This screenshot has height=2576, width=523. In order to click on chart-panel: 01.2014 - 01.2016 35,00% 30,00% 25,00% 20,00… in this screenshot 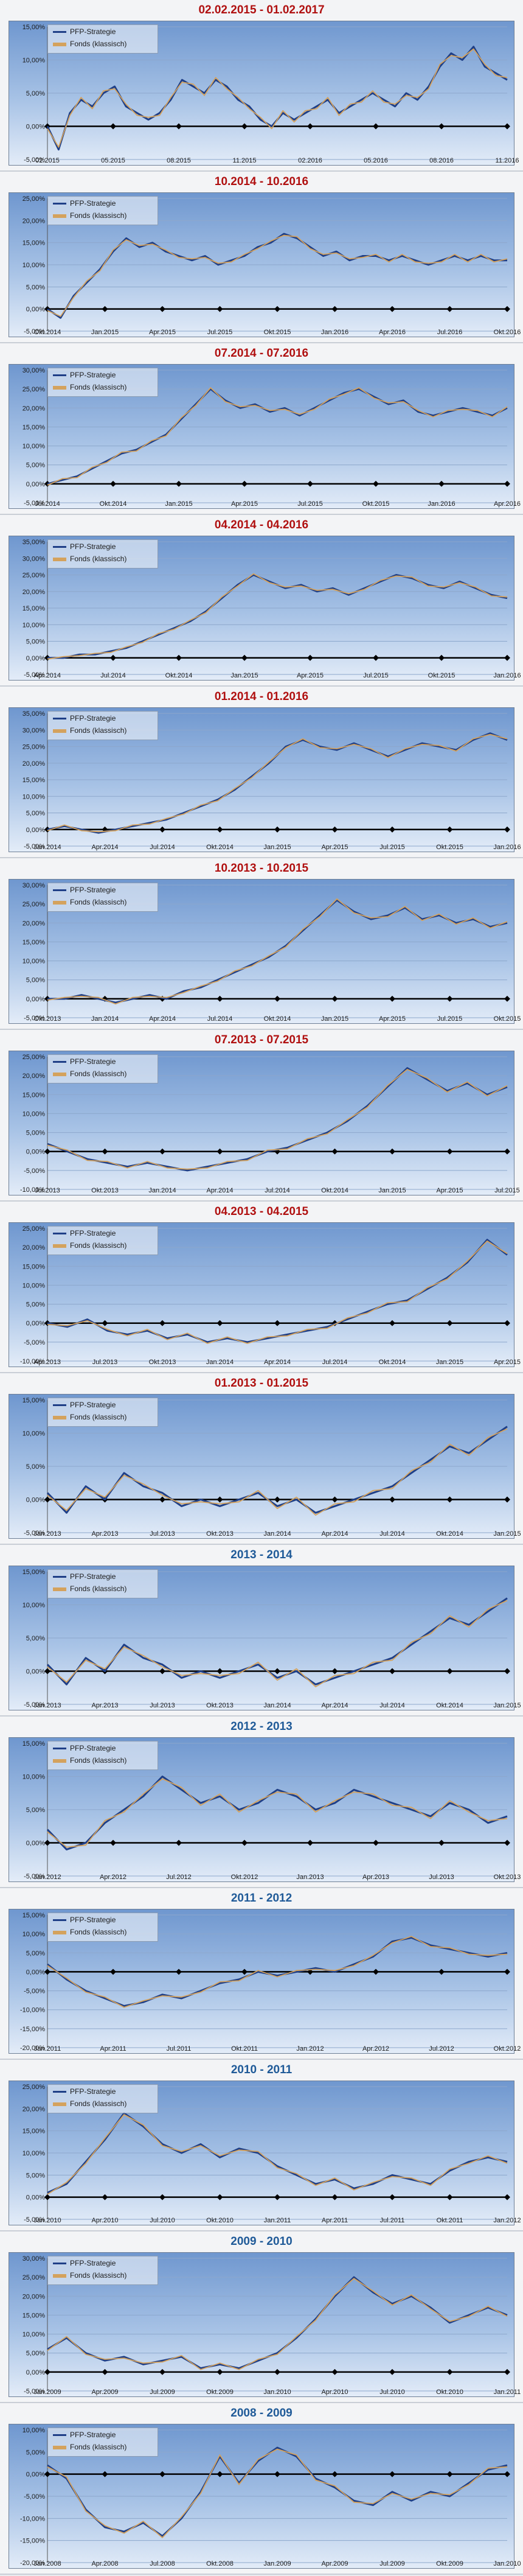, I will do `click(261, 773)`.